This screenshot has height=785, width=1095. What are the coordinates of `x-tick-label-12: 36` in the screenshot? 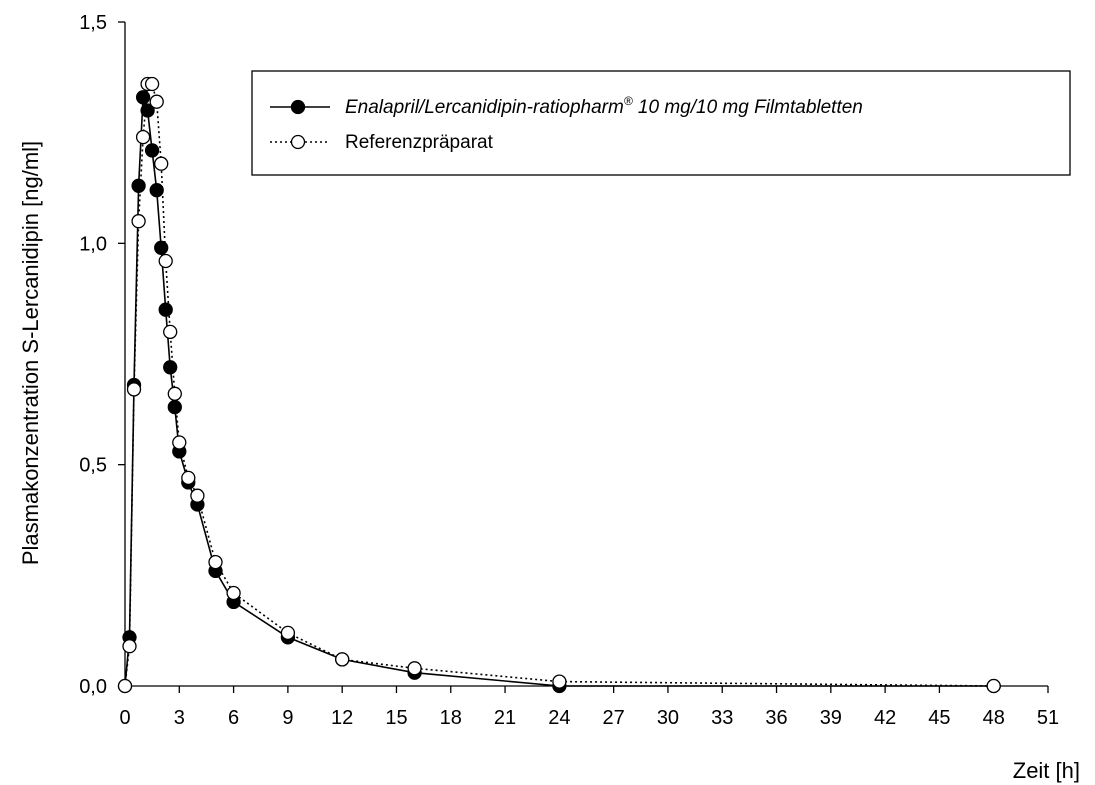 It's located at (776, 718).